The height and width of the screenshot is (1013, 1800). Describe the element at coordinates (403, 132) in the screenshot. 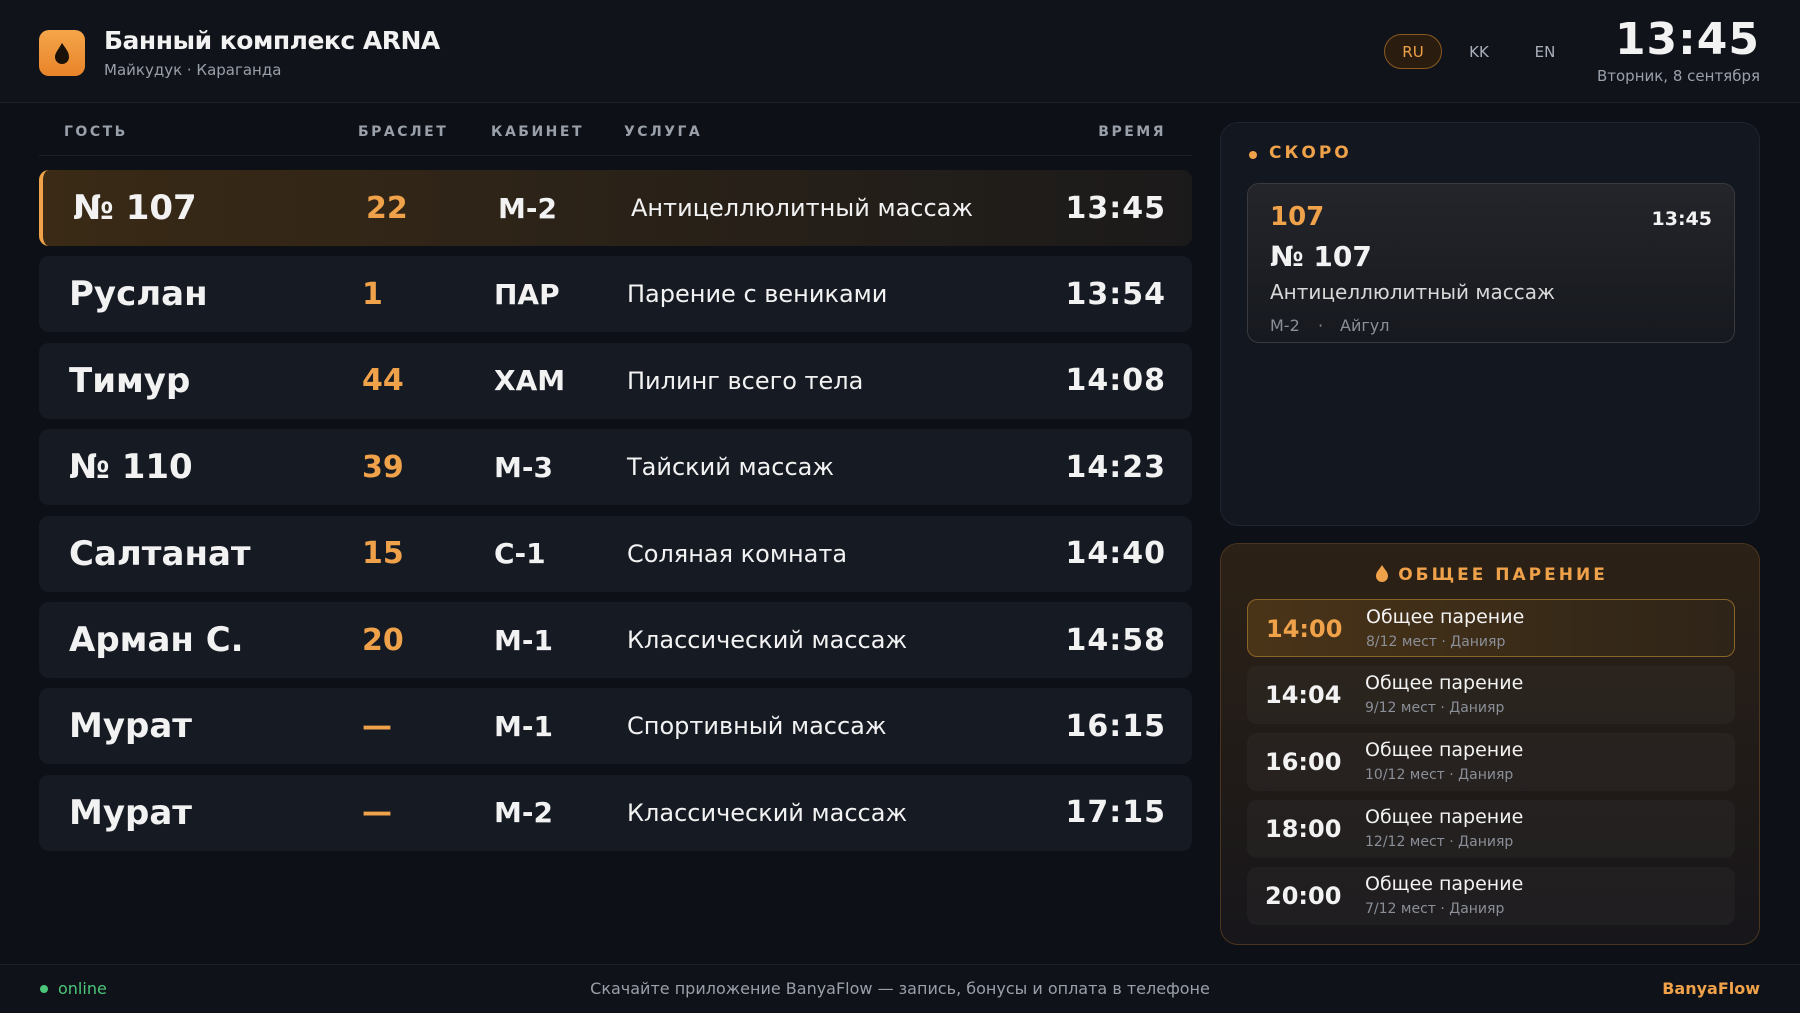

I see `column-header: БРАСЛЕТ` at that location.